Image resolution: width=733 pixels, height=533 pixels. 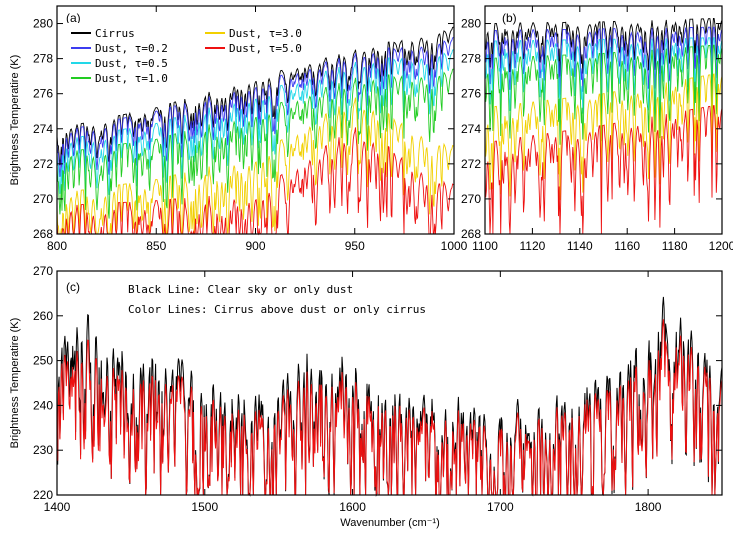 I want to click on panel-a-legend-background, so click(x=117, y=31).